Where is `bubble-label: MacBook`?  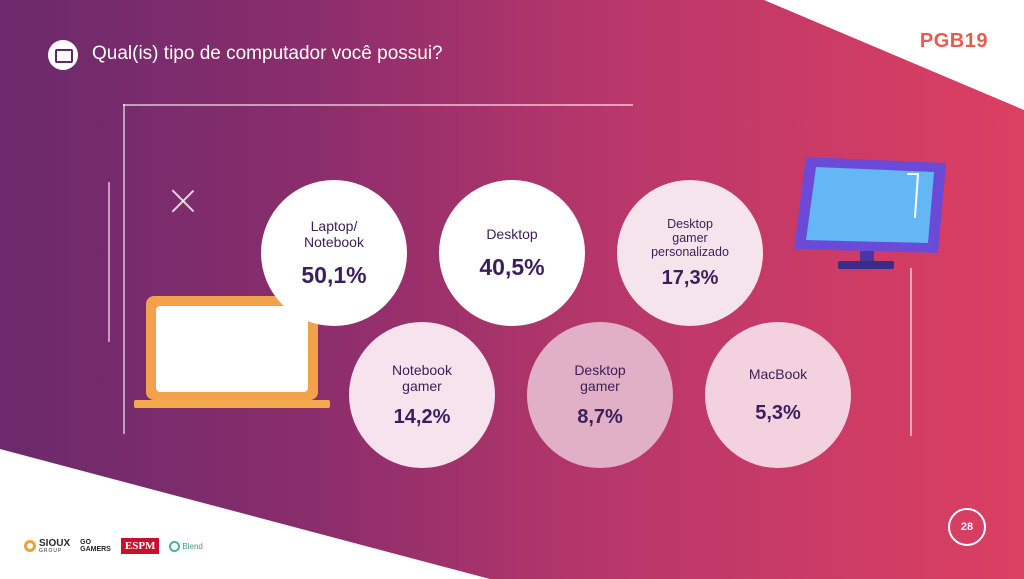
bubble-label: MacBook is located at coordinates (778, 373).